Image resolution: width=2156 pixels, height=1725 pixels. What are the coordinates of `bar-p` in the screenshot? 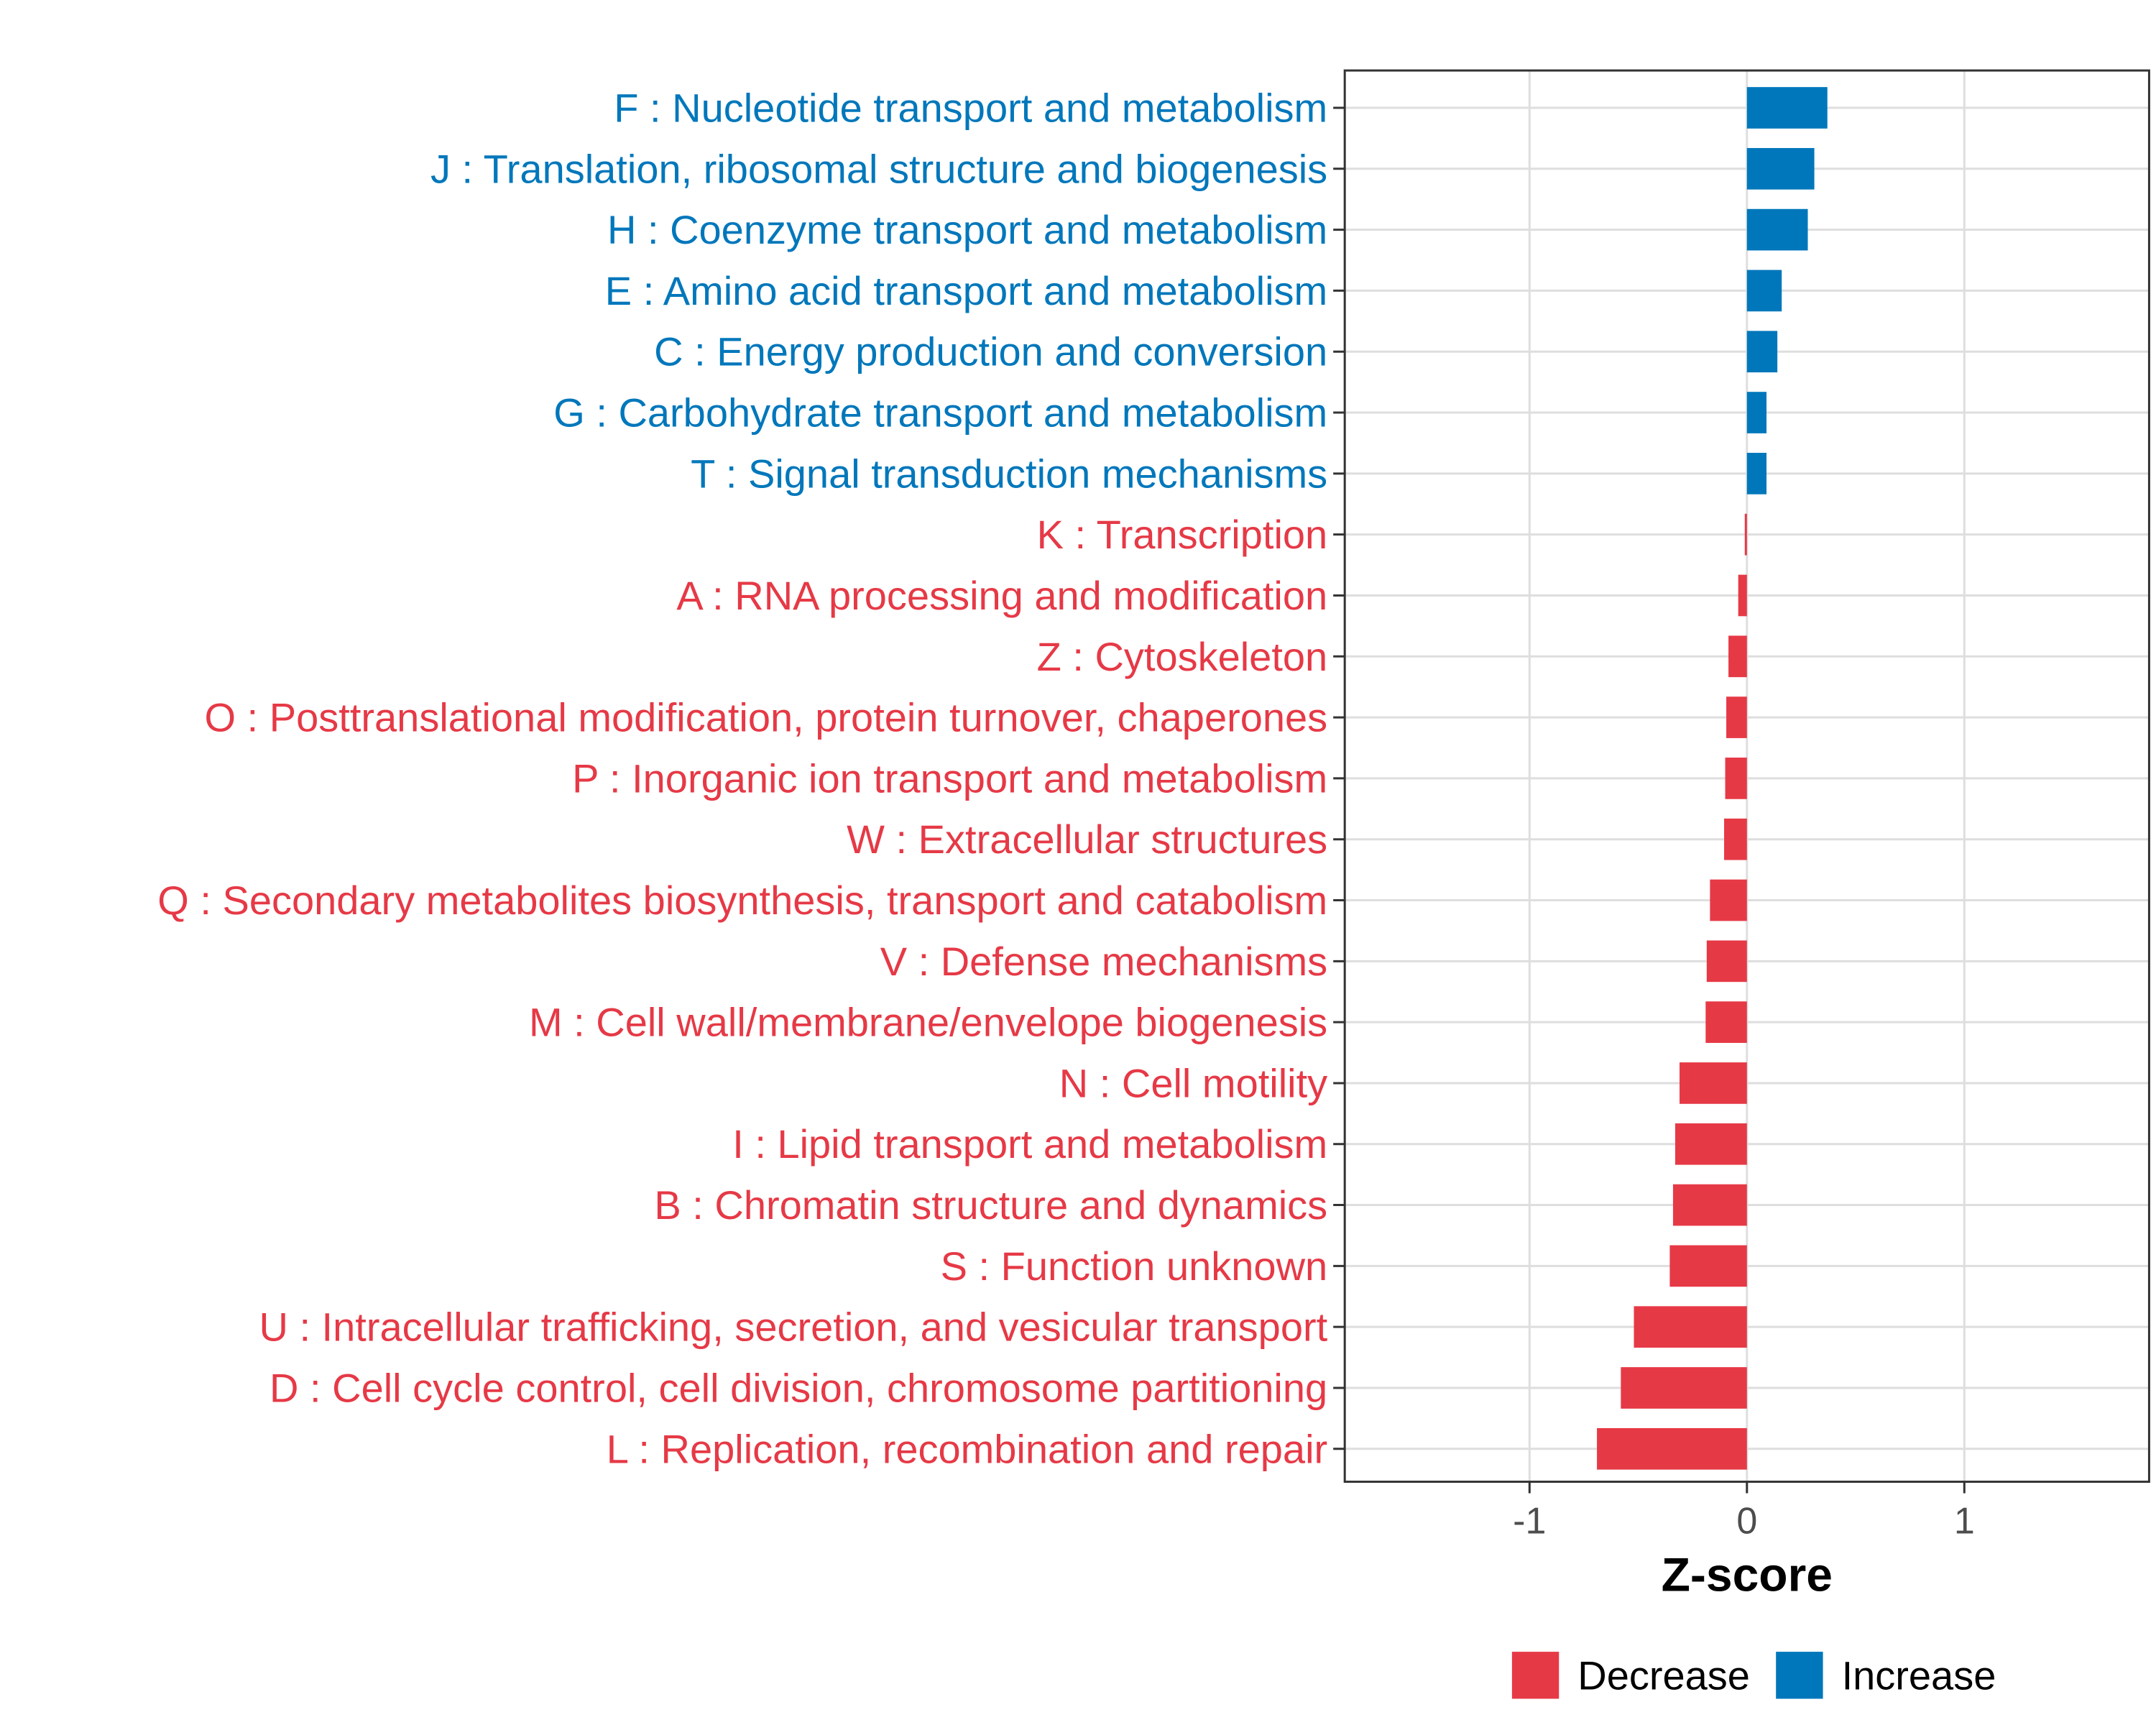 It's located at (1736, 778).